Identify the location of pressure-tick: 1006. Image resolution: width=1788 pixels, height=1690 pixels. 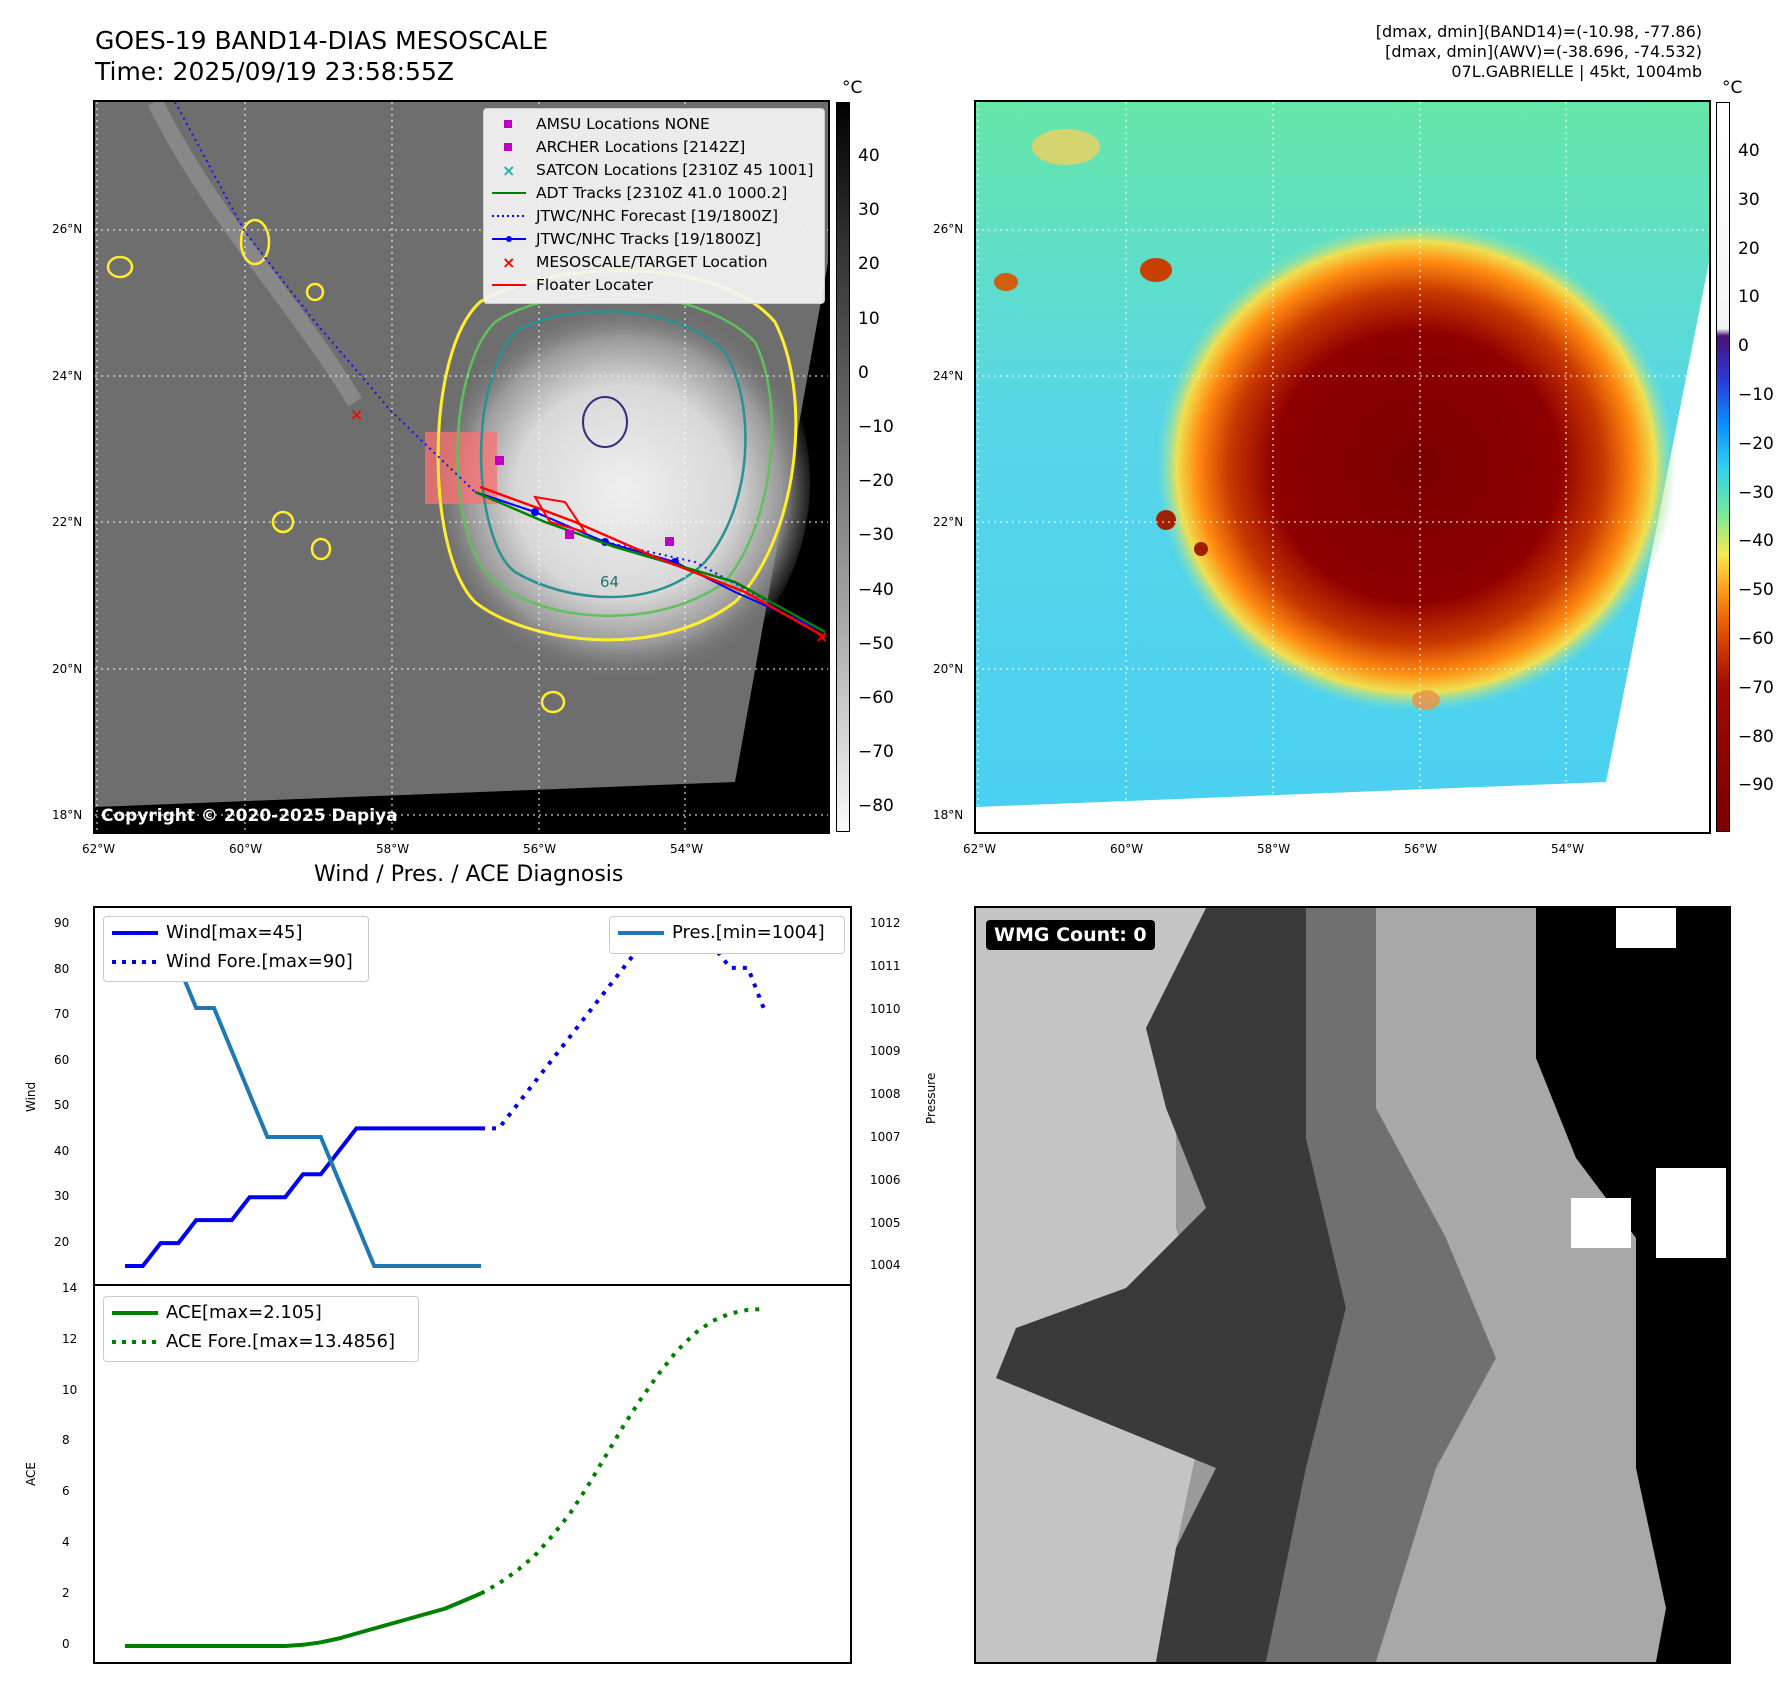
(885, 1179).